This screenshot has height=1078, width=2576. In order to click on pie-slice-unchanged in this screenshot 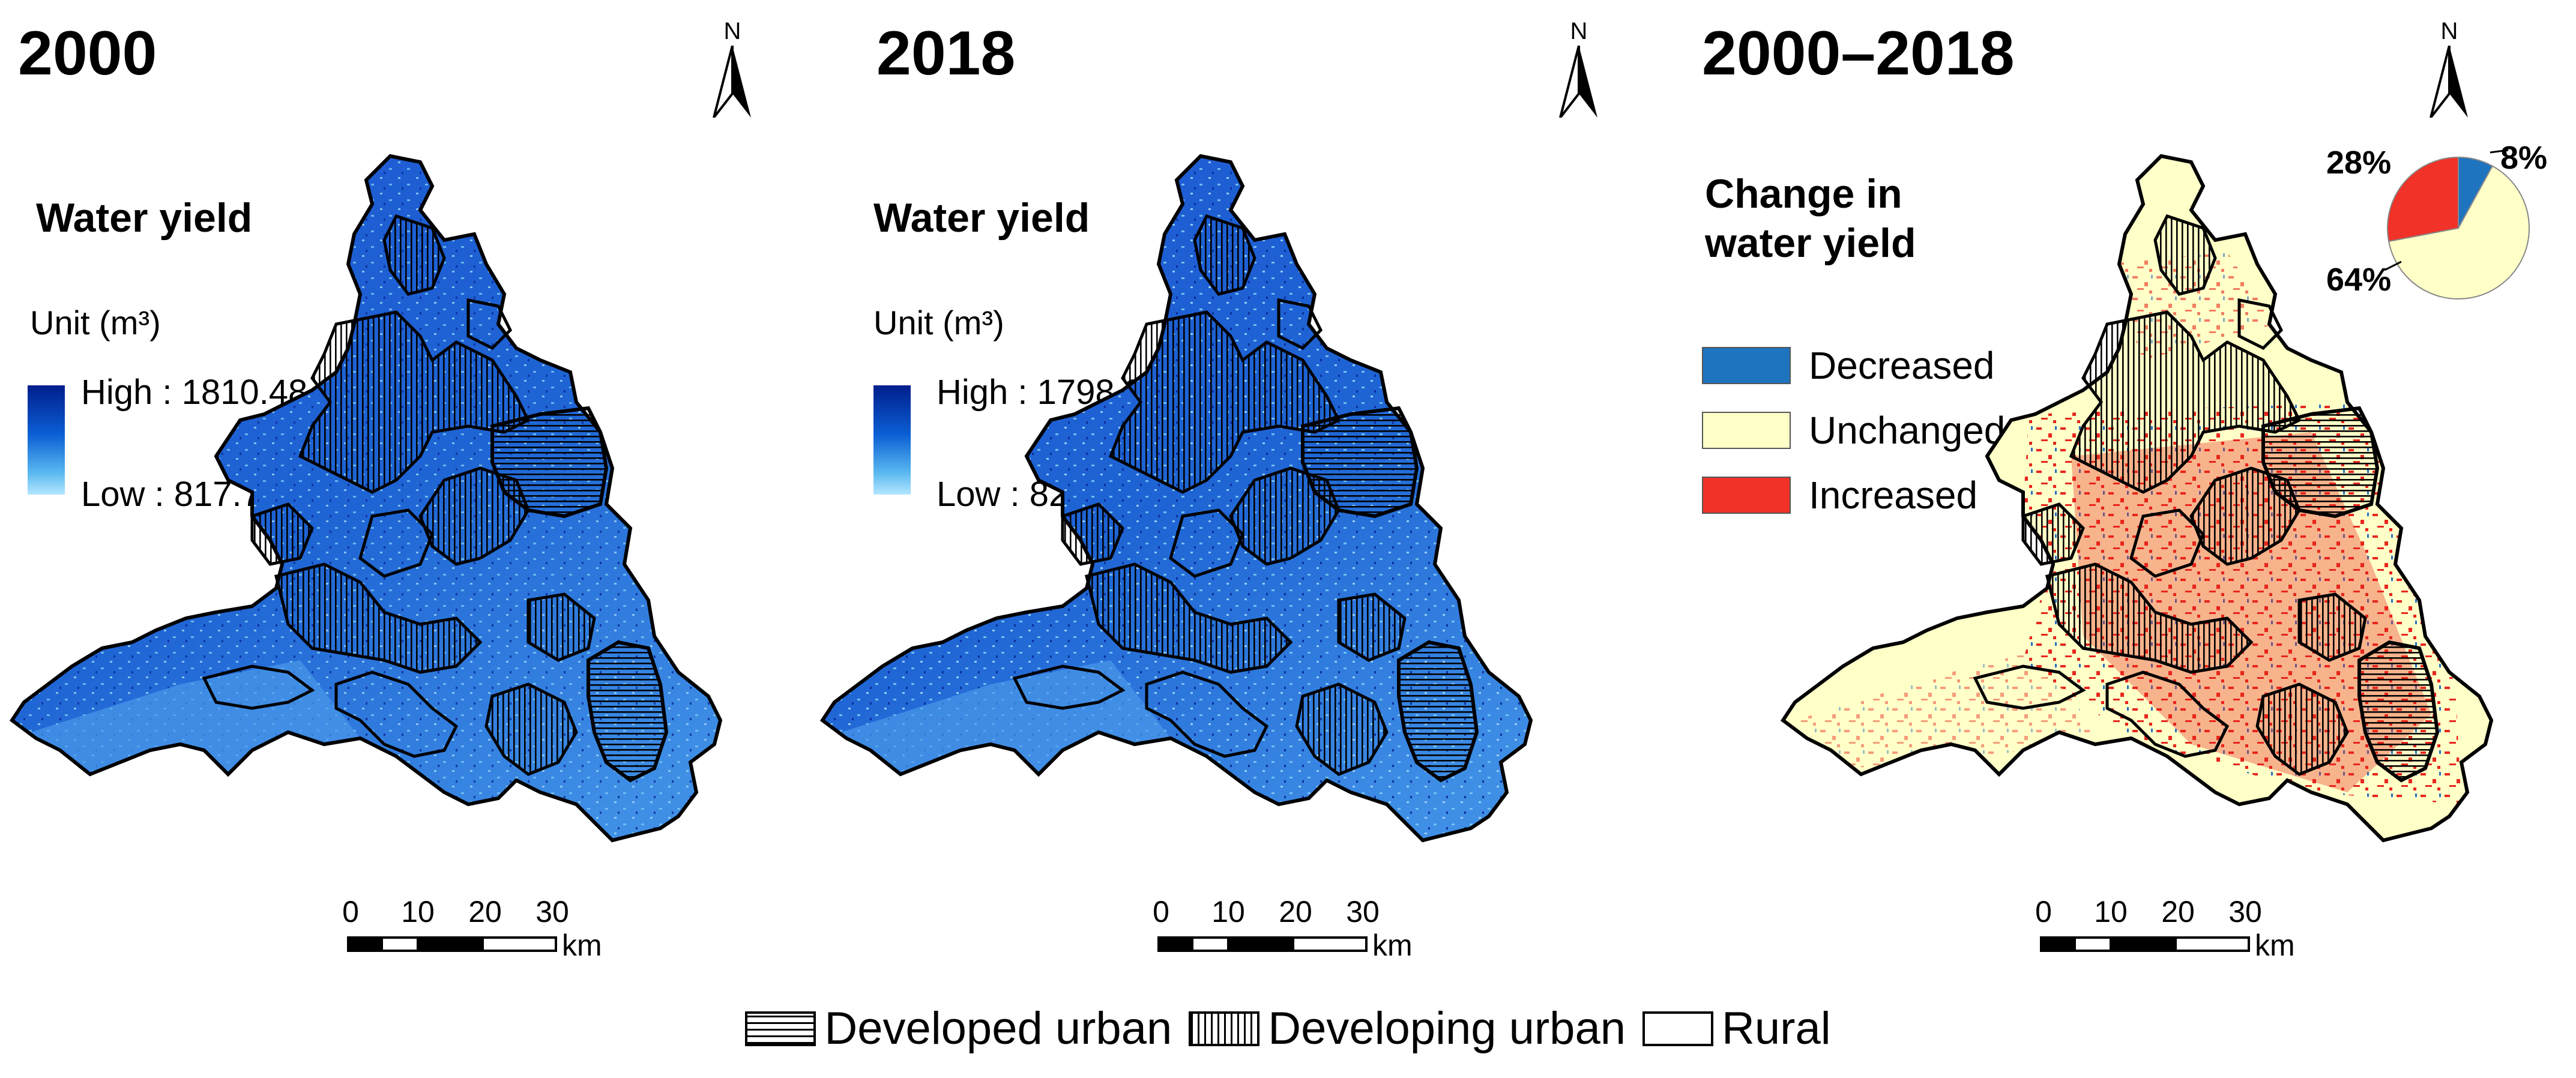, I will do `click(2458, 232)`.